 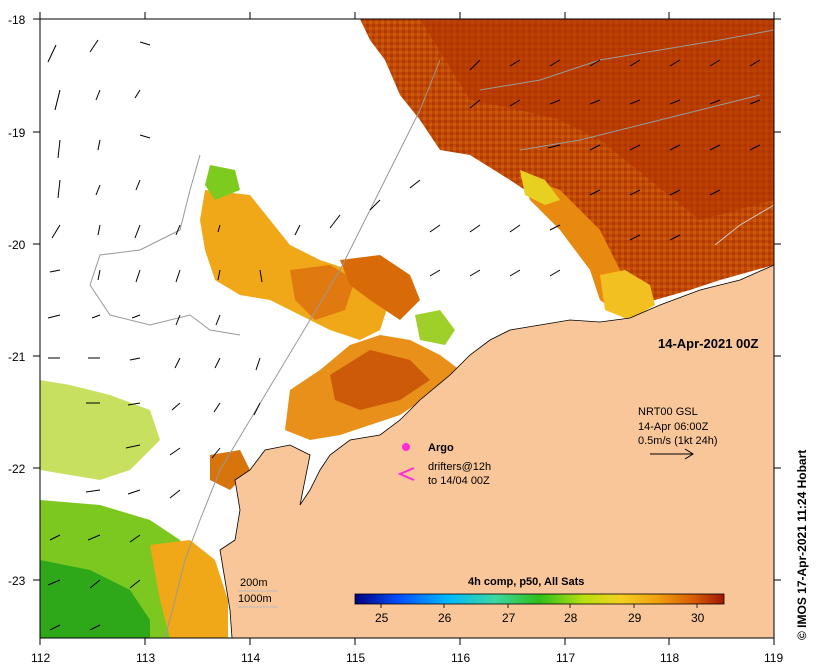 I want to click on colorbar-tick-26: 26, so click(x=445, y=618).